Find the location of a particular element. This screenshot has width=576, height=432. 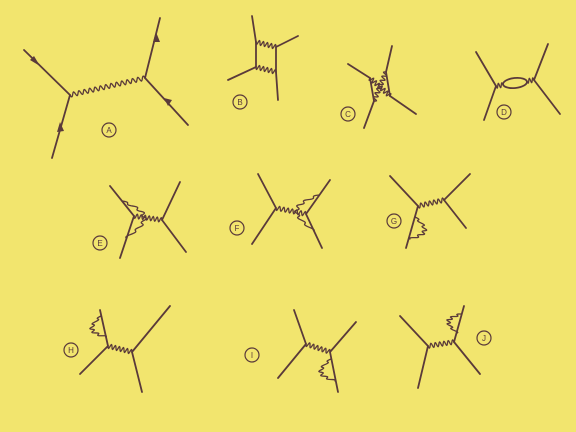

svg-text: E is located at coordinates (99, 243).